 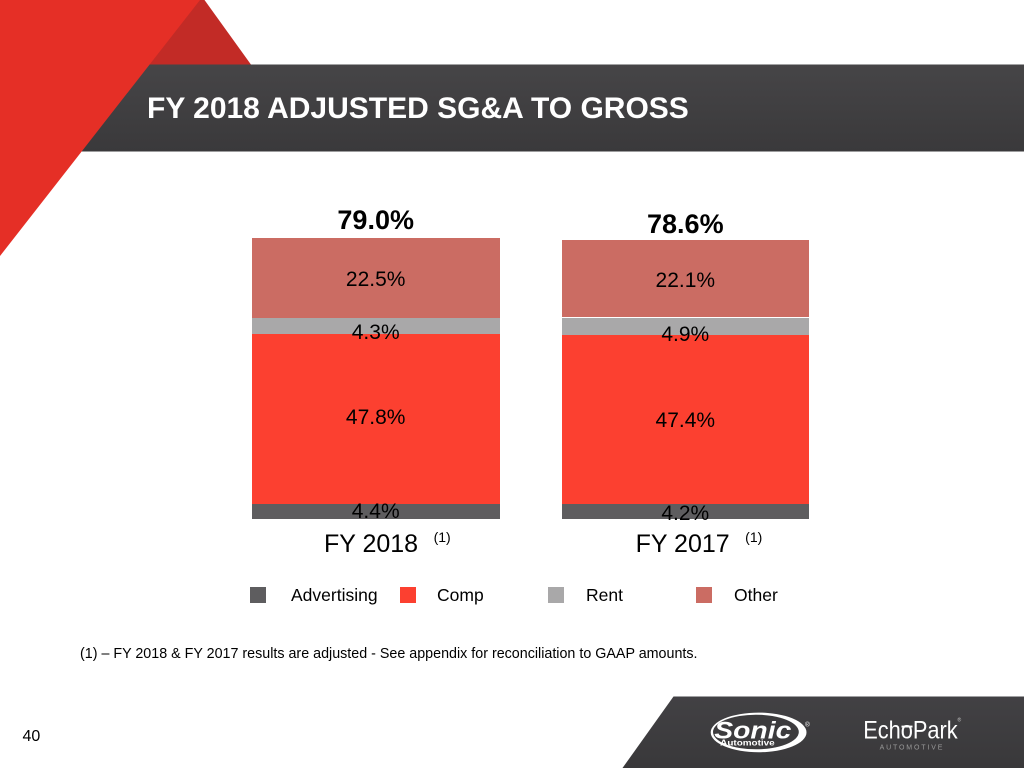 What do you see at coordinates (910, 730) in the screenshot?
I see `svg-text: EchoPark` at bounding box center [910, 730].